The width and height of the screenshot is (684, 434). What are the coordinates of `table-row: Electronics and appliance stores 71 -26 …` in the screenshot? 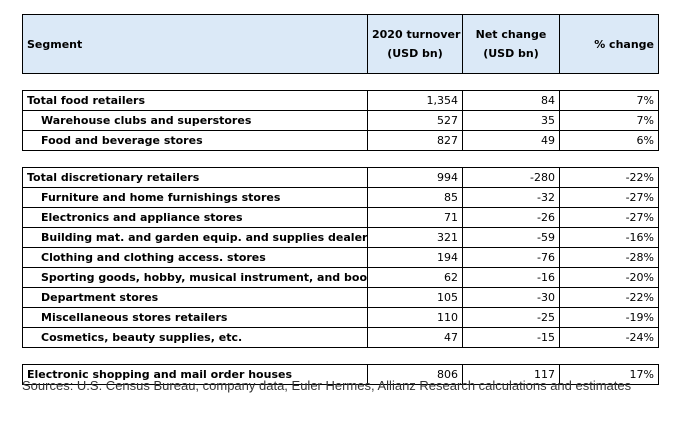 It's located at (340, 217).